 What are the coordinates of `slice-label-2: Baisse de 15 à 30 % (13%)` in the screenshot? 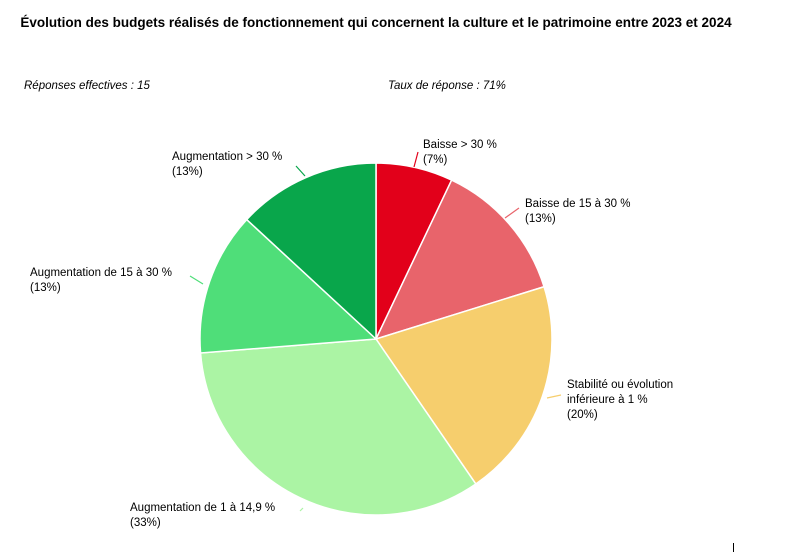 It's located at (578, 211).